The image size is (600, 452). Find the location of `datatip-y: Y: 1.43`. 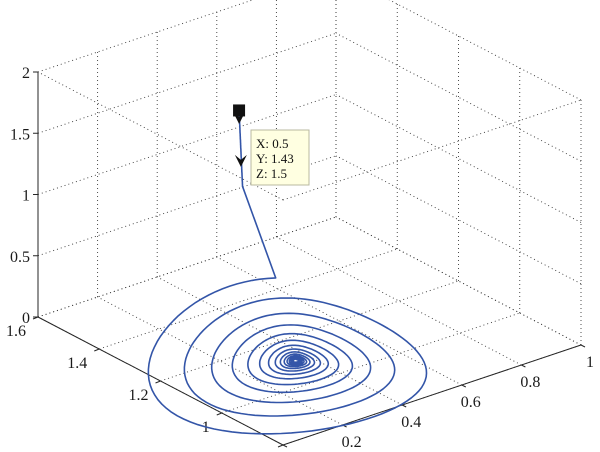

datatip-y: Y: 1.43 is located at coordinates (275, 158).